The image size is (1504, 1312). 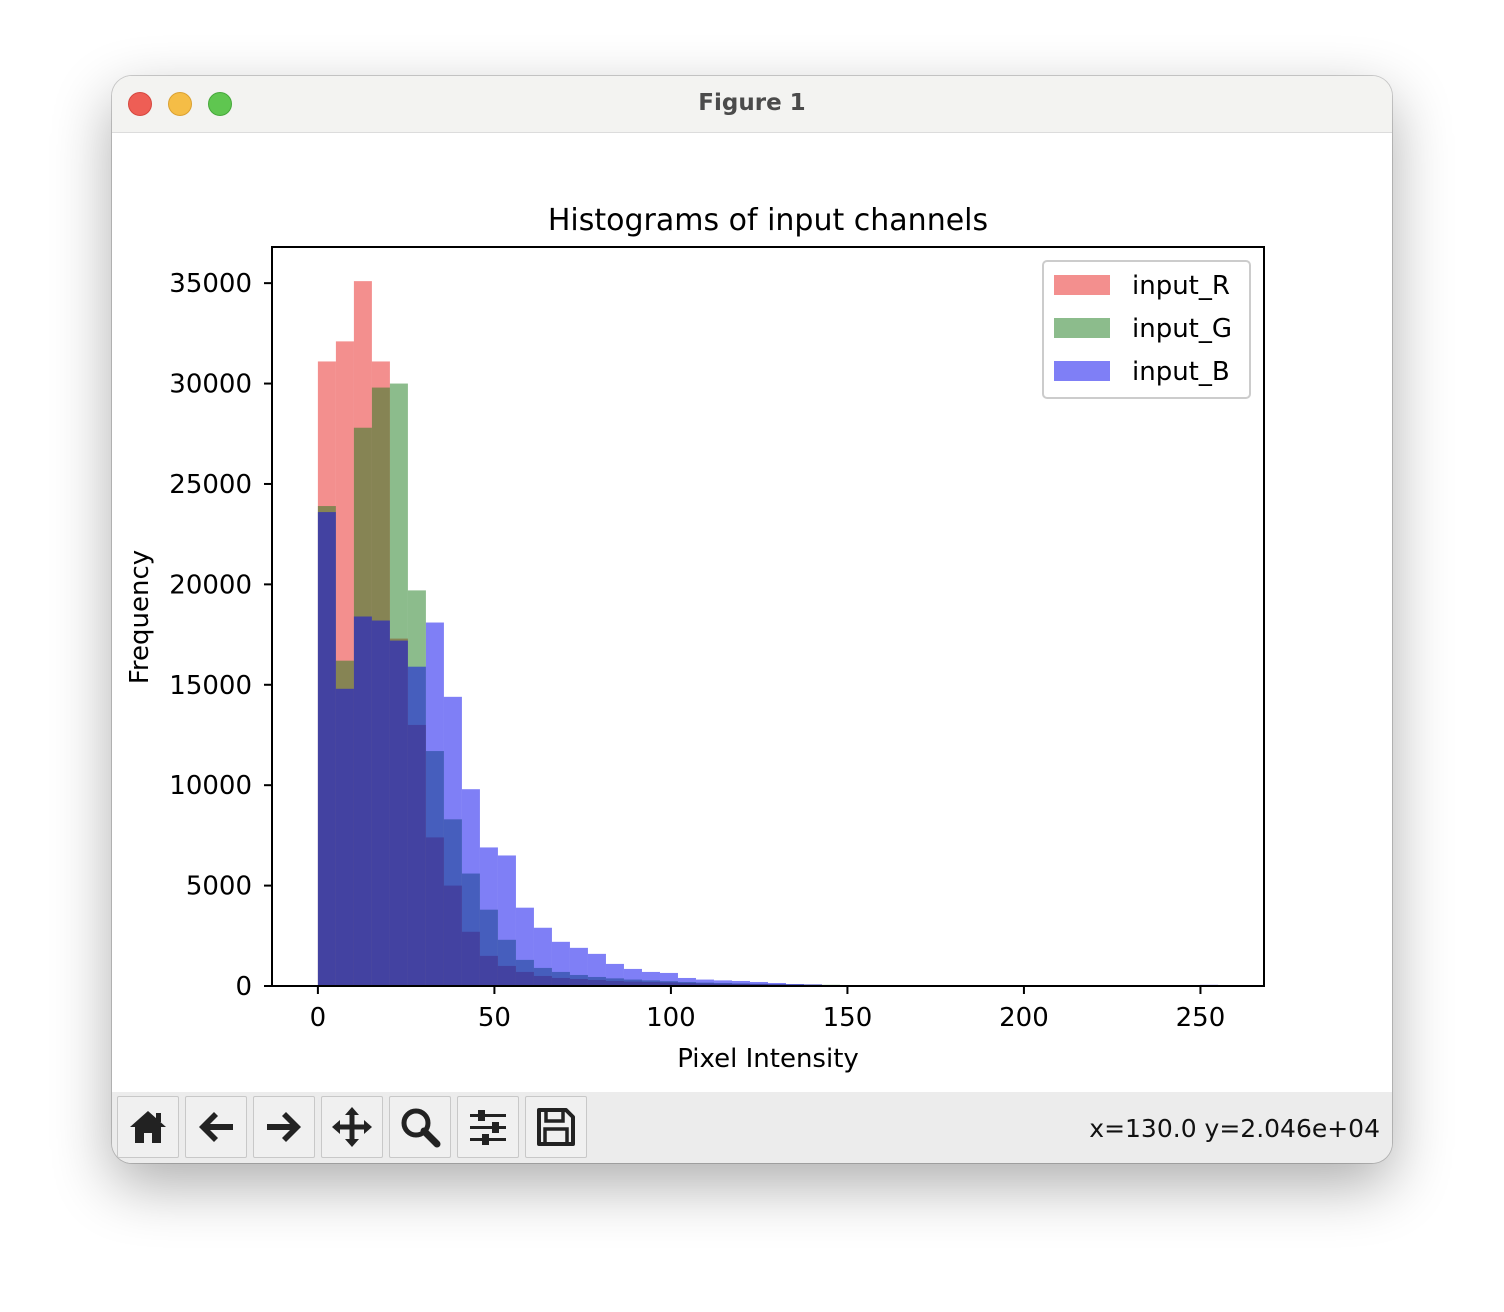 I want to click on home-button, so click(x=148, y=1127).